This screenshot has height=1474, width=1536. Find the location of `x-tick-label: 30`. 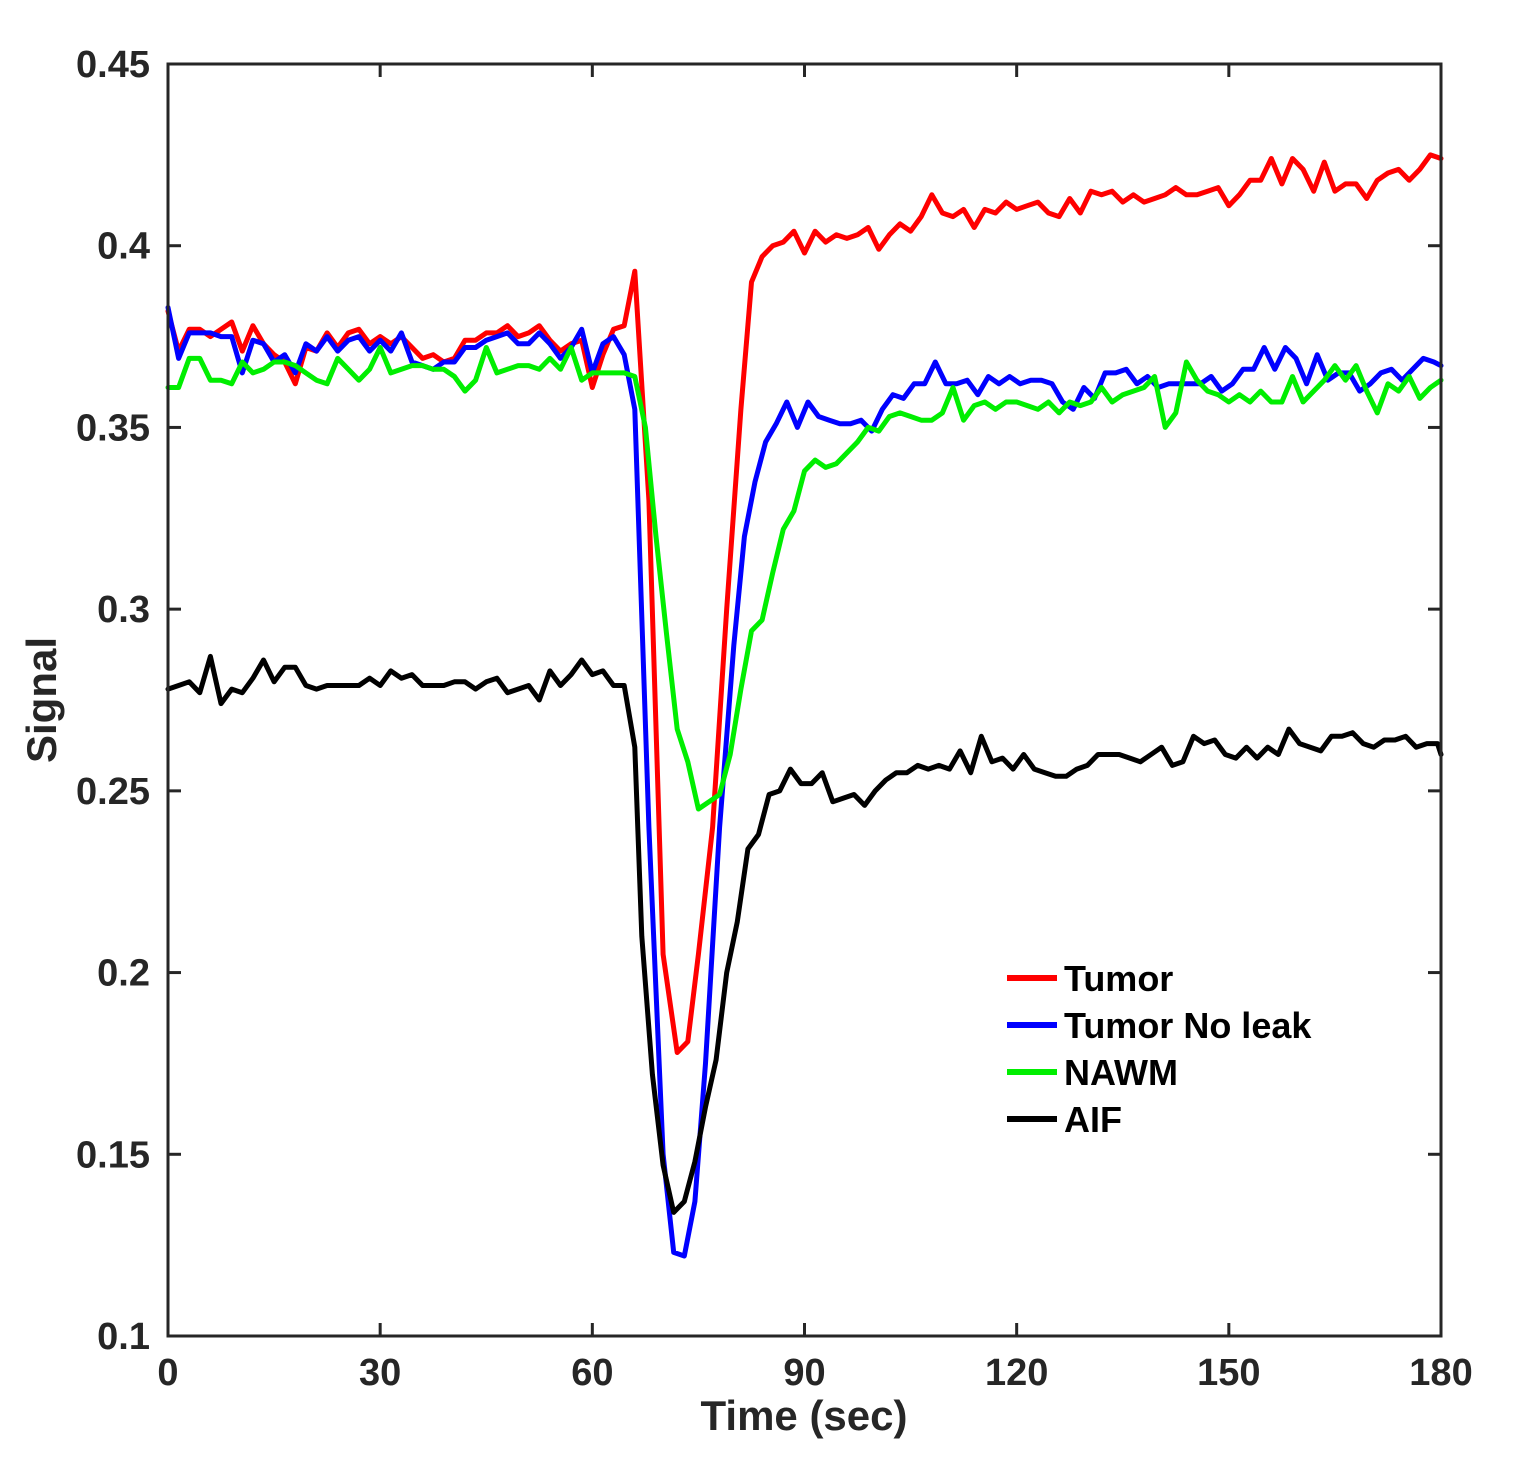

x-tick-label: 30 is located at coordinates (380, 1373).